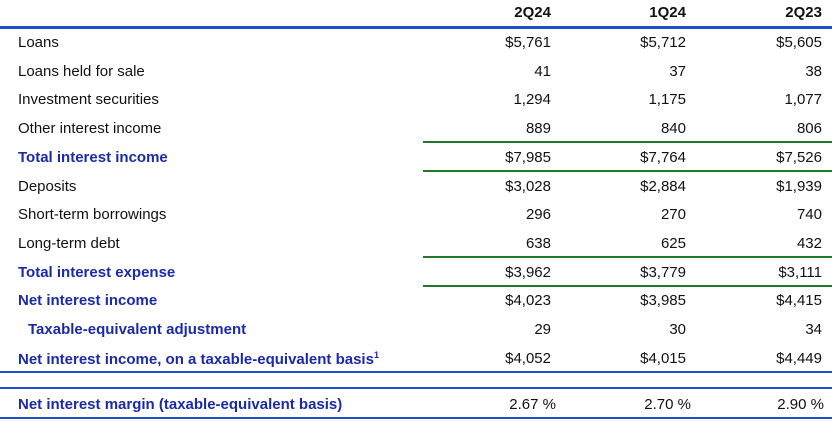 This screenshot has height=422, width=832. Describe the element at coordinates (667, 404) in the screenshot. I see `cell: 2.70 %` at that location.